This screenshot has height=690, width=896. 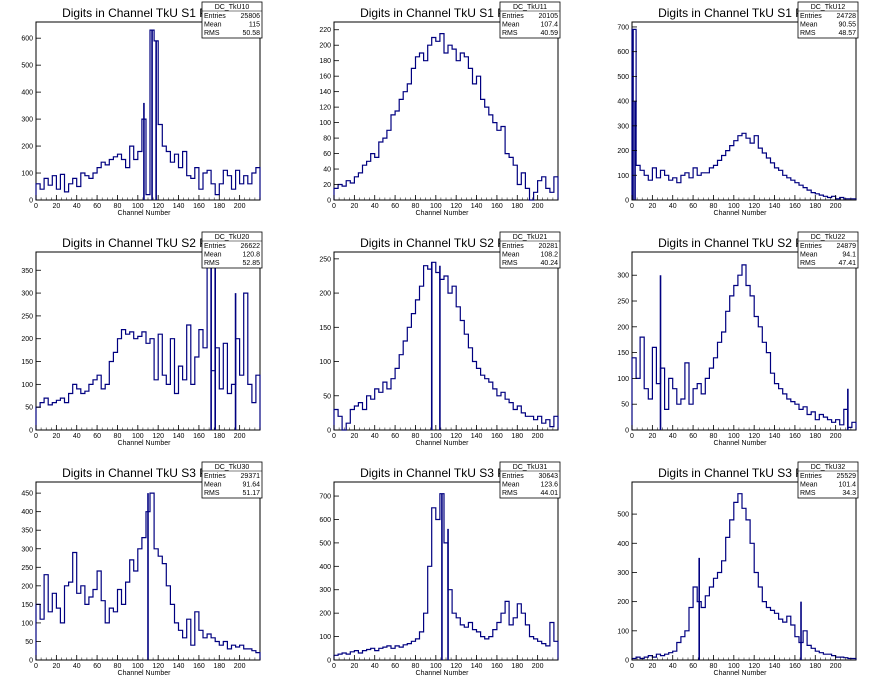 What do you see at coordinates (232, 237) in the screenshot?
I see `stats-name: DC_TkU20` at bounding box center [232, 237].